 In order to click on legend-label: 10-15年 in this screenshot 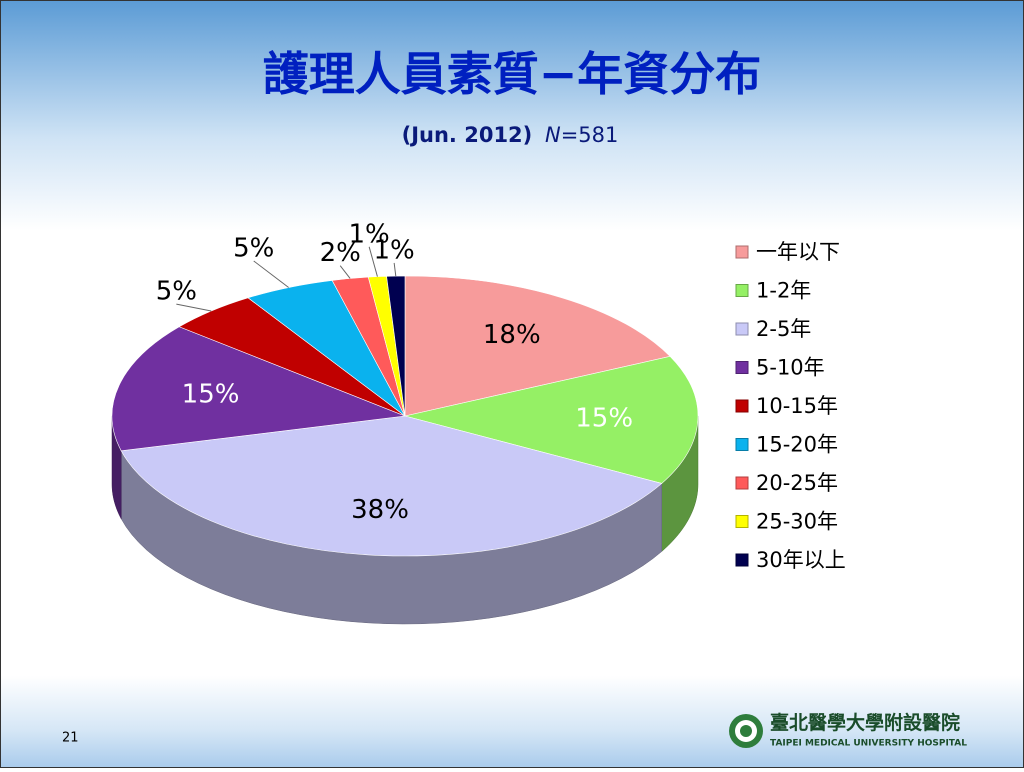, I will do `click(797, 406)`.